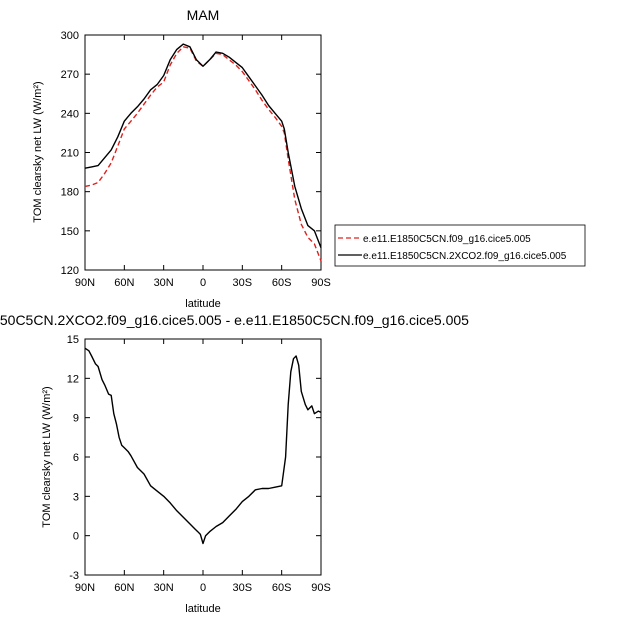 The height and width of the screenshot is (621, 621). Describe the element at coordinates (70, 36) in the screenshot. I see `top-y-tick-label: 300` at that location.